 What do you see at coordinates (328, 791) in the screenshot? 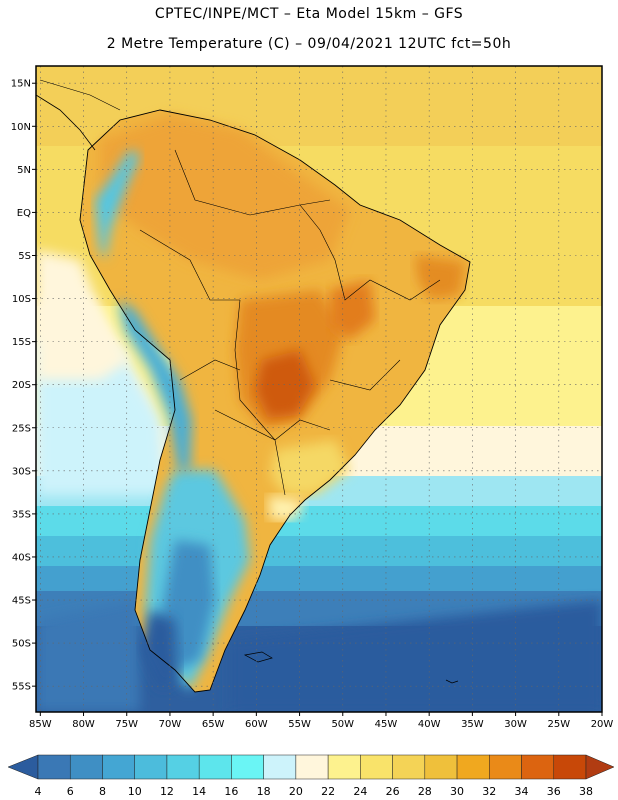
I see `colorbar-label: 22` at bounding box center [328, 791].